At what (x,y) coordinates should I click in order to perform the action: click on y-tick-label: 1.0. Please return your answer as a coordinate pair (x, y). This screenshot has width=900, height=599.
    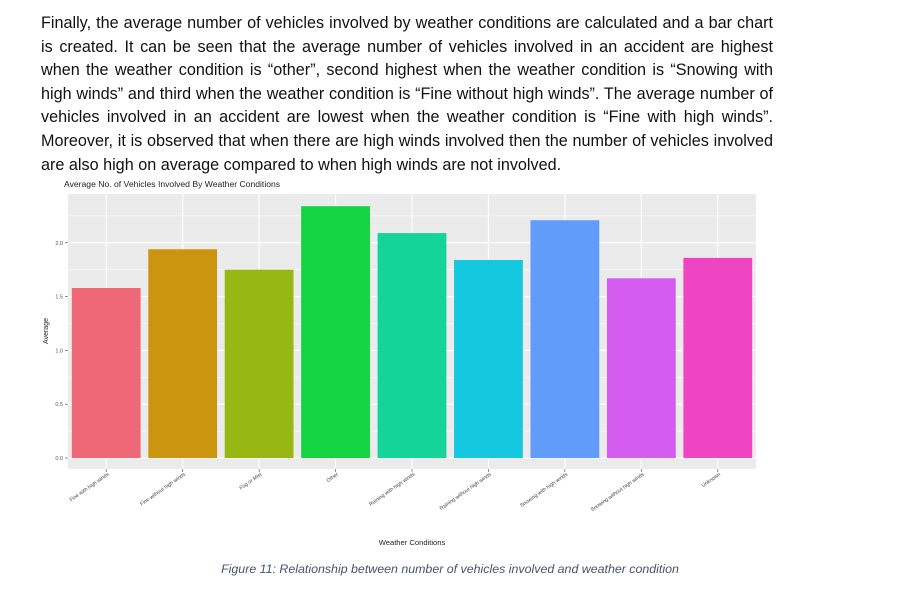
    Looking at the image, I should click on (59, 351).